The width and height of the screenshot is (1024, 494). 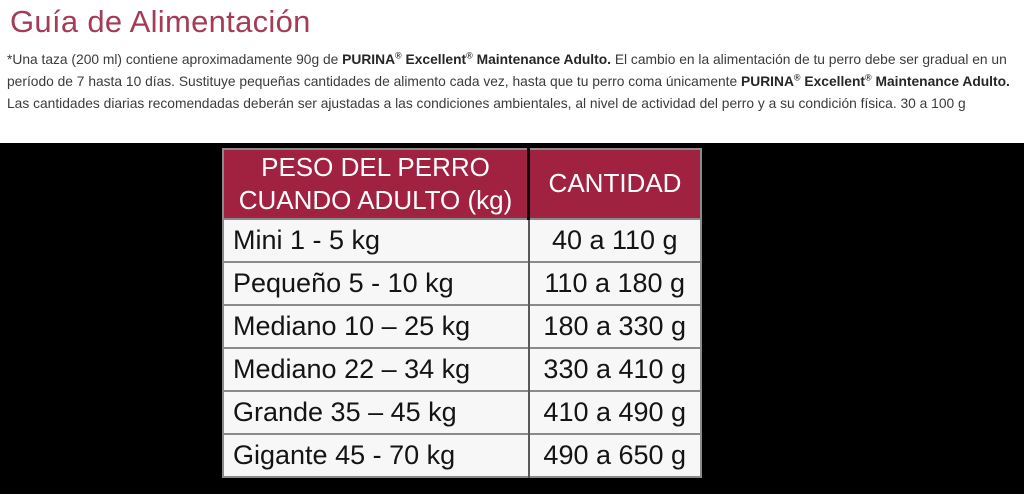 I want to click on amount-cell: 110 a 180 g, so click(x=614, y=283).